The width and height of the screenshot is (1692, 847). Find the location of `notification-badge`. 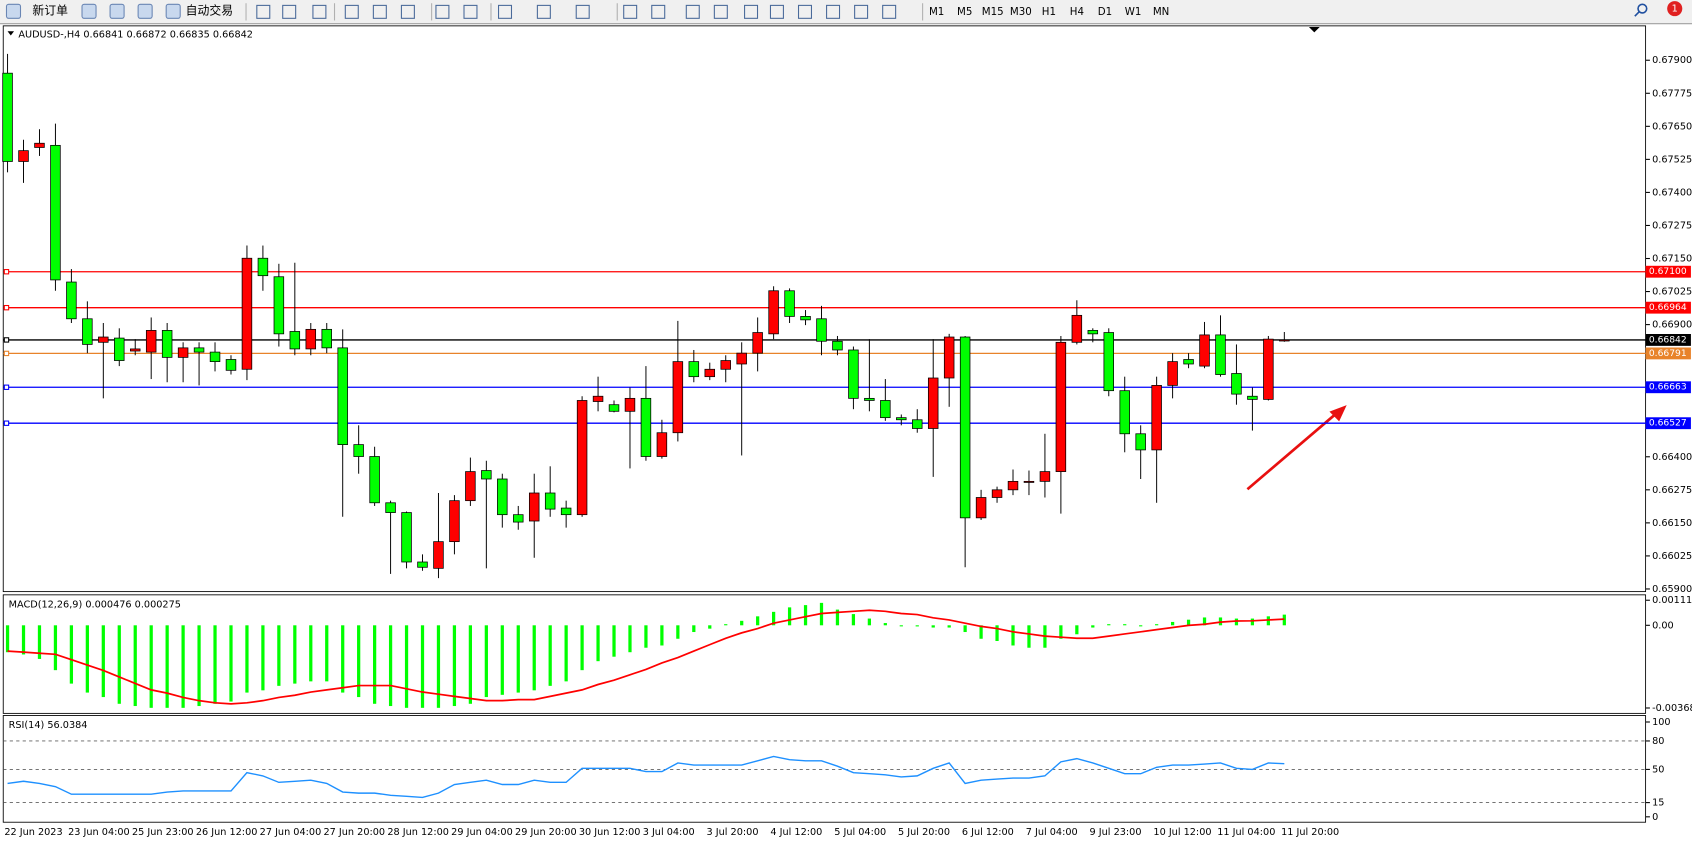

notification-badge is located at coordinates (1675, 9).